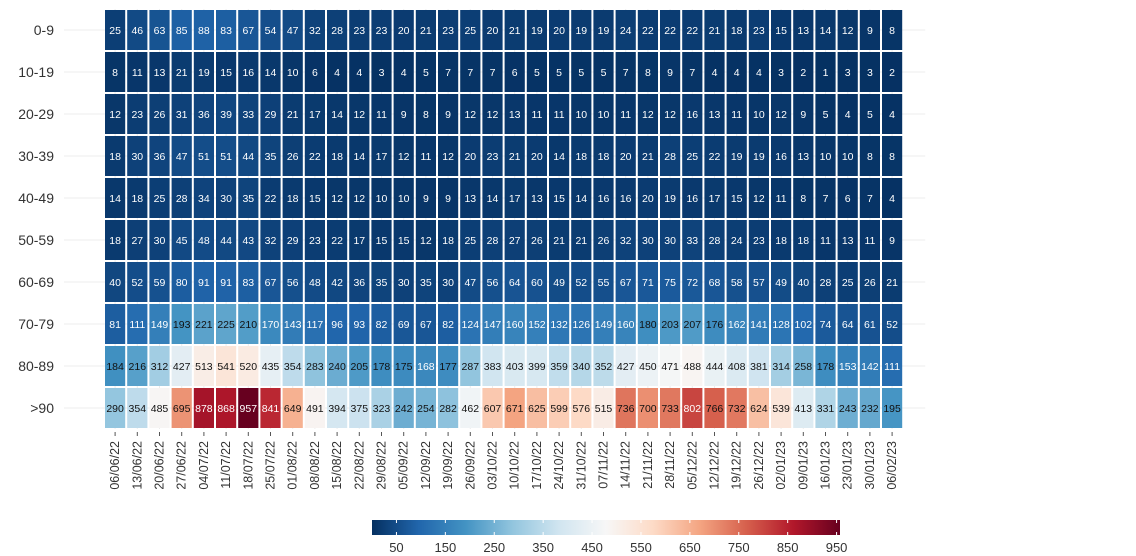  What do you see at coordinates (826, 283) in the screenshot?
I see `cell-value-label: 28` at bounding box center [826, 283].